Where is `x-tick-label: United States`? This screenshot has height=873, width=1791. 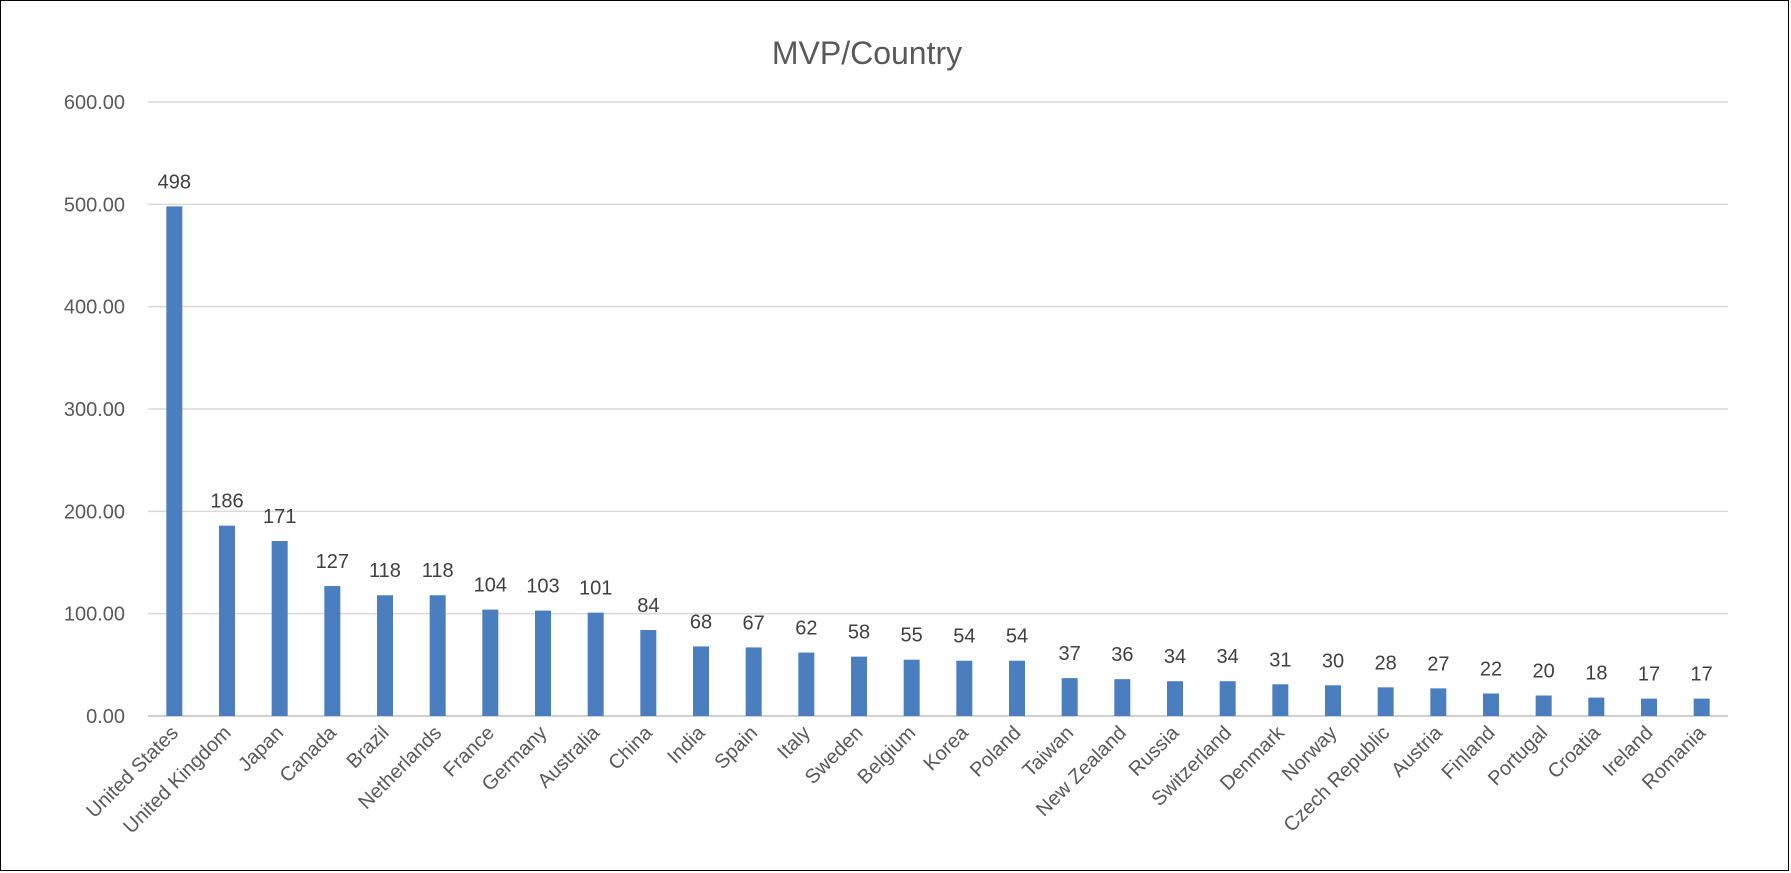 x-tick-label: United States is located at coordinates (132, 772).